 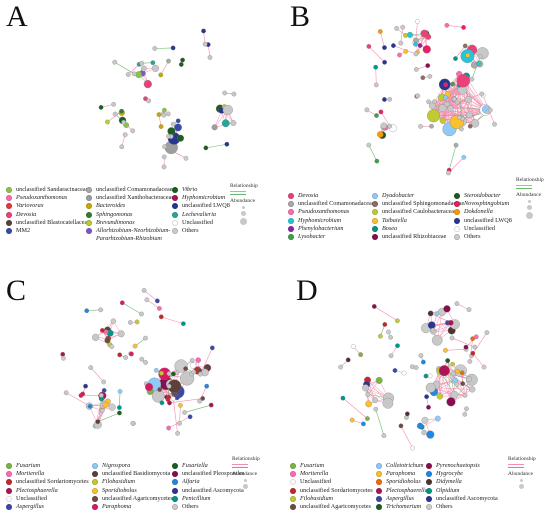 I want to click on legend-item: unclassified Basidiomycota, so click(x=132, y=474).